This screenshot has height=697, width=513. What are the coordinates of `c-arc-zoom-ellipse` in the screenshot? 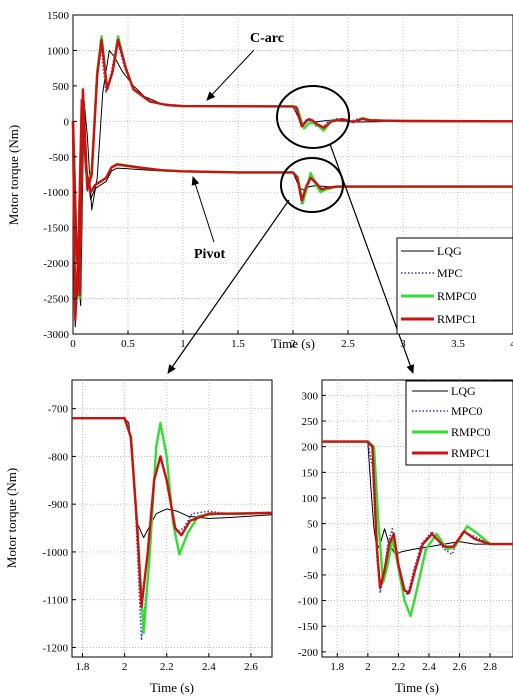 It's located at (313, 117).